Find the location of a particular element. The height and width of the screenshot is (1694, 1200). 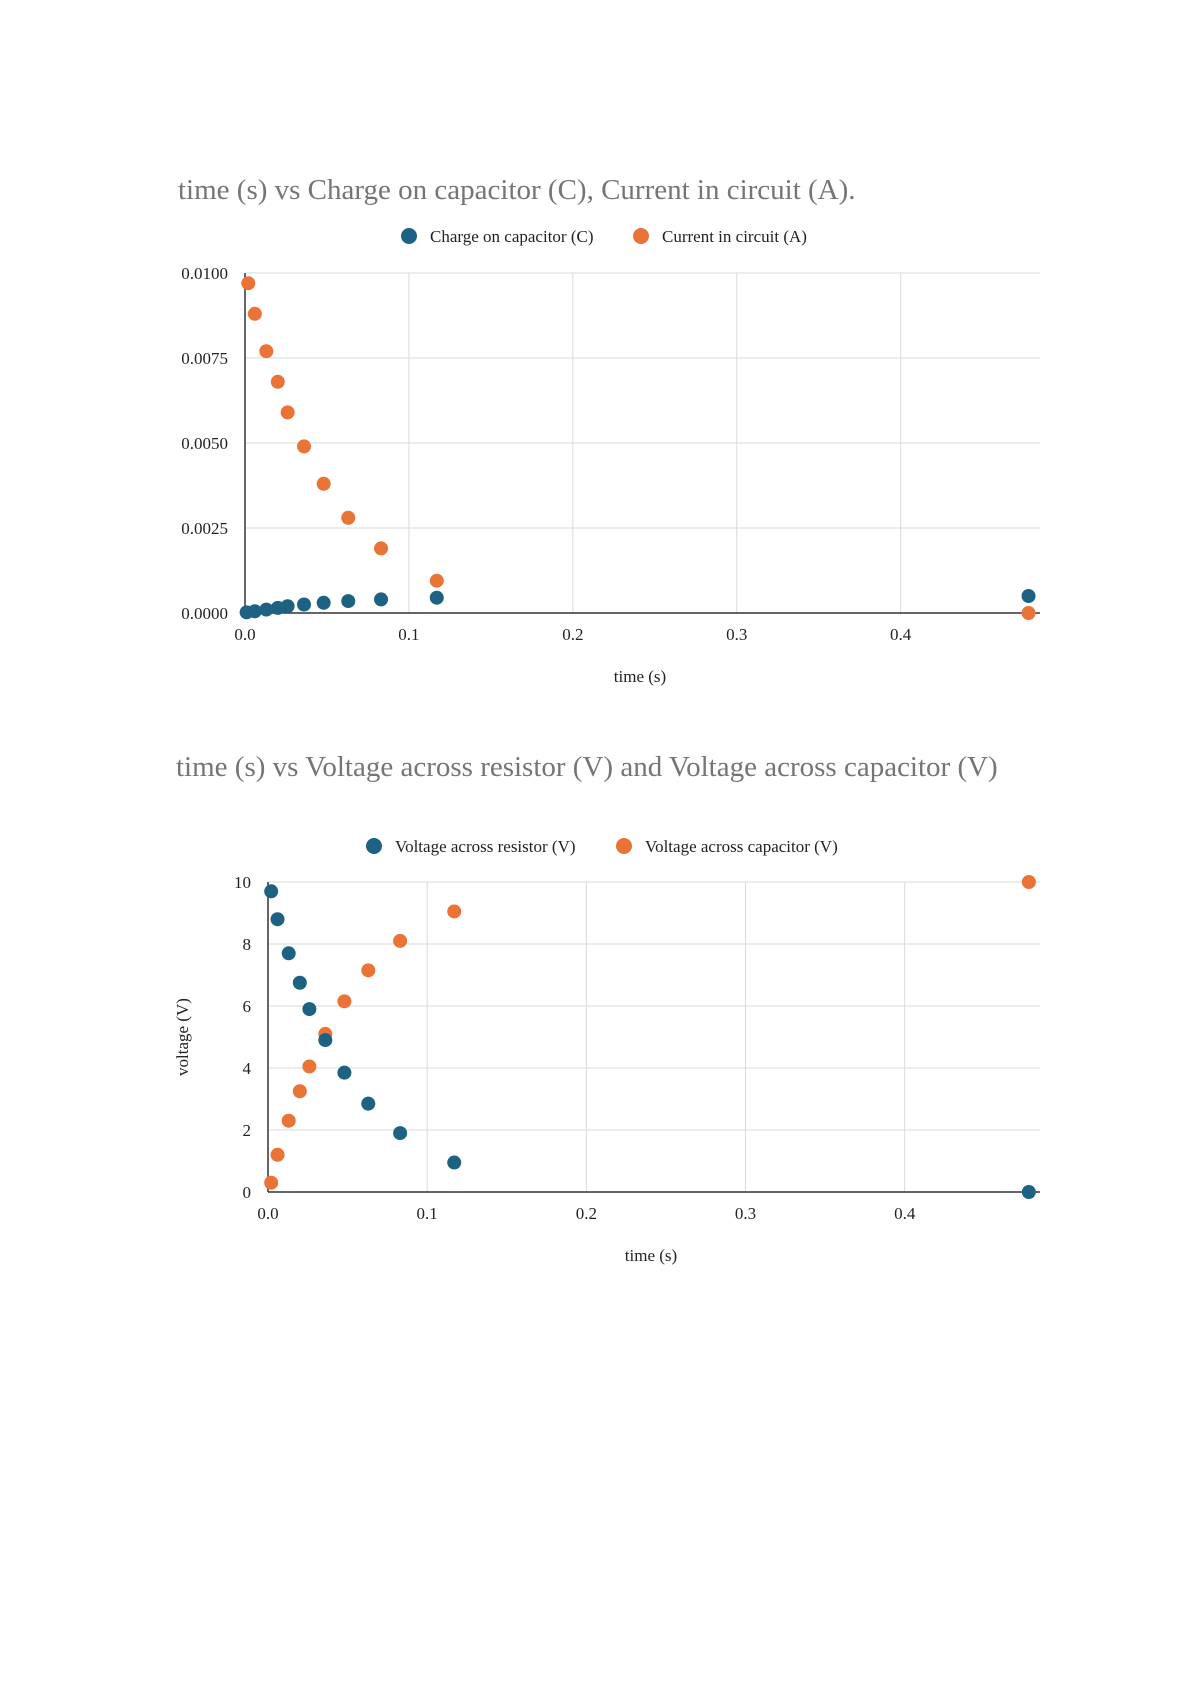

y-tick-label: 4 is located at coordinates (247, 1068).